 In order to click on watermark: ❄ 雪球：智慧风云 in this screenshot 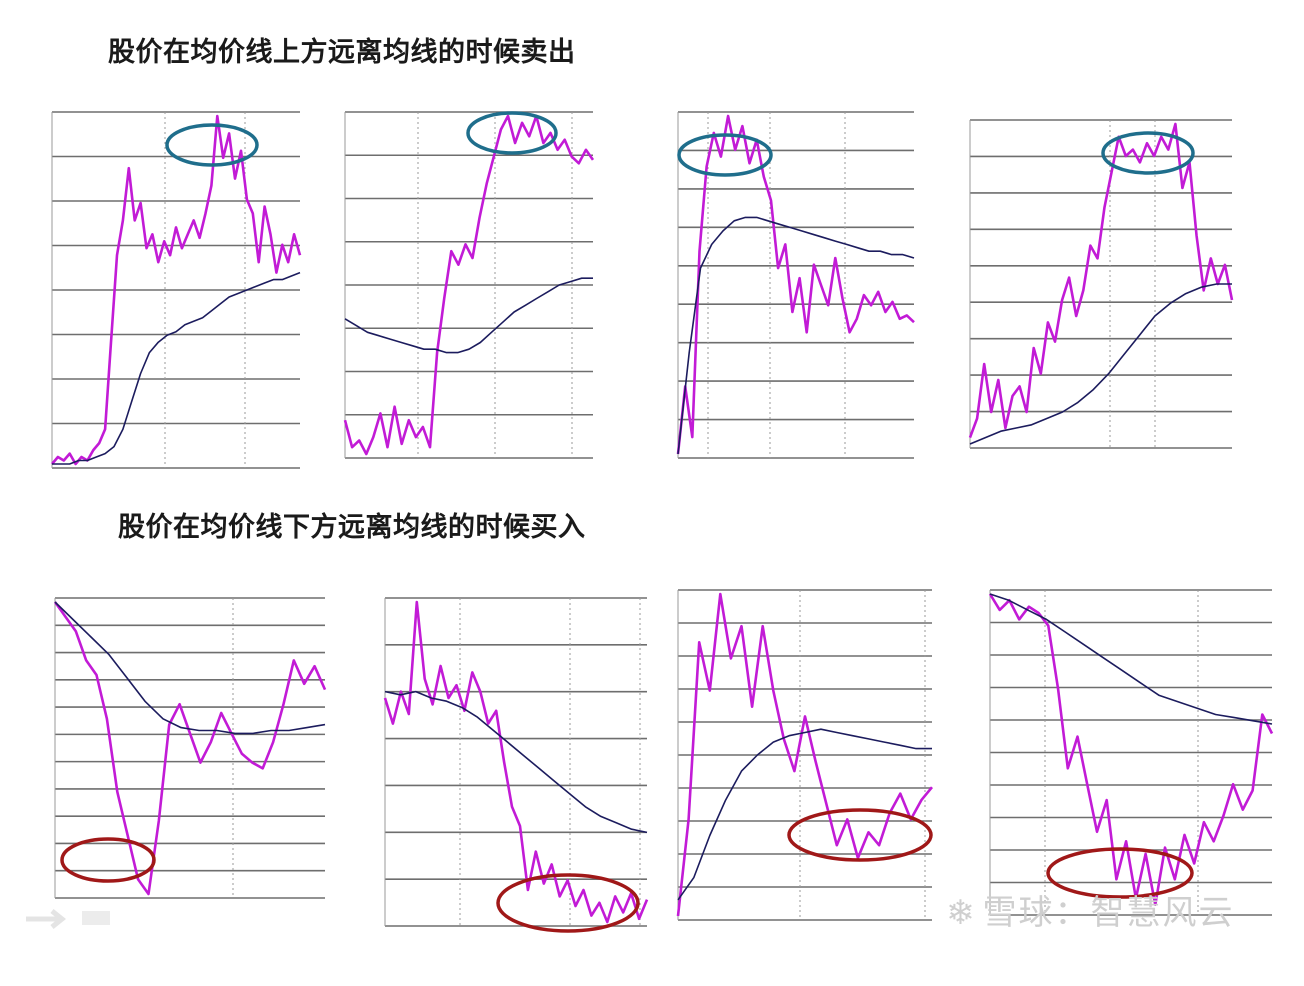, I will do `click(1090, 909)`.